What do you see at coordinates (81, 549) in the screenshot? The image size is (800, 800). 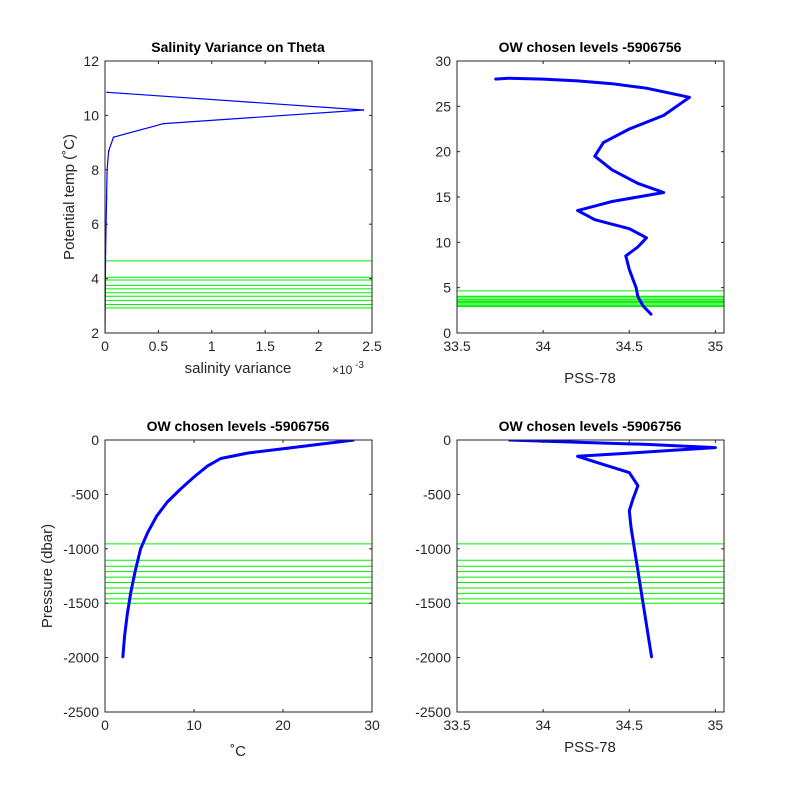 I see `y-tick-label: -1000` at bounding box center [81, 549].